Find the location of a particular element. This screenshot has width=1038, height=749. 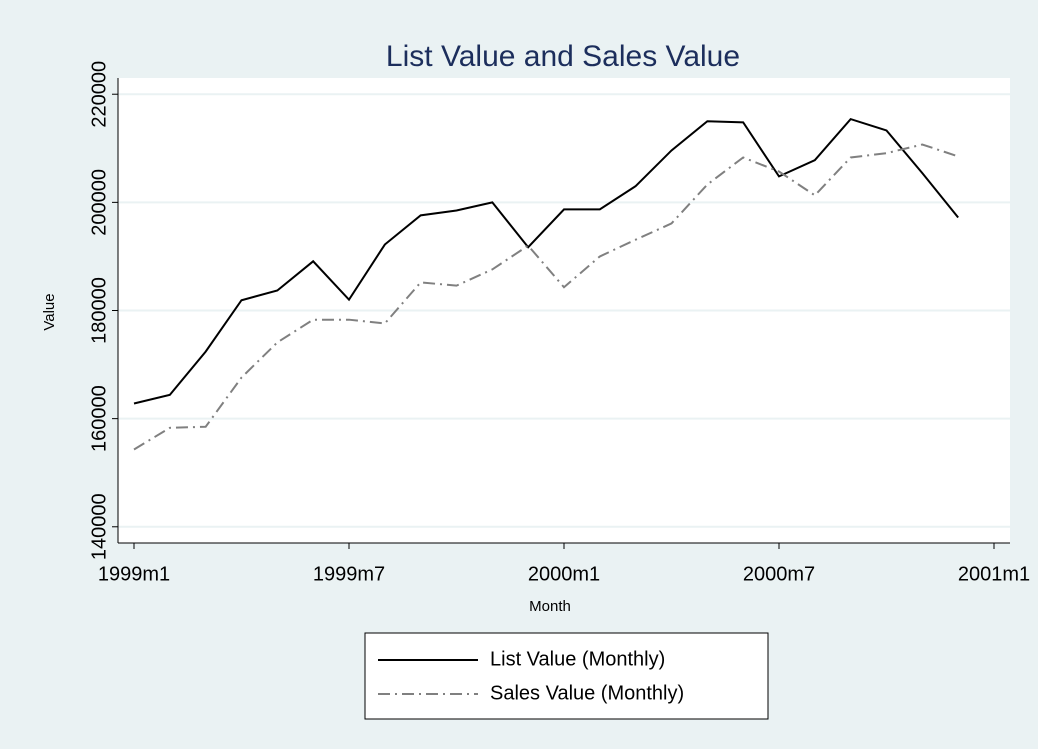

x-tick-label: 2000m1 is located at coordinates (564, 574).